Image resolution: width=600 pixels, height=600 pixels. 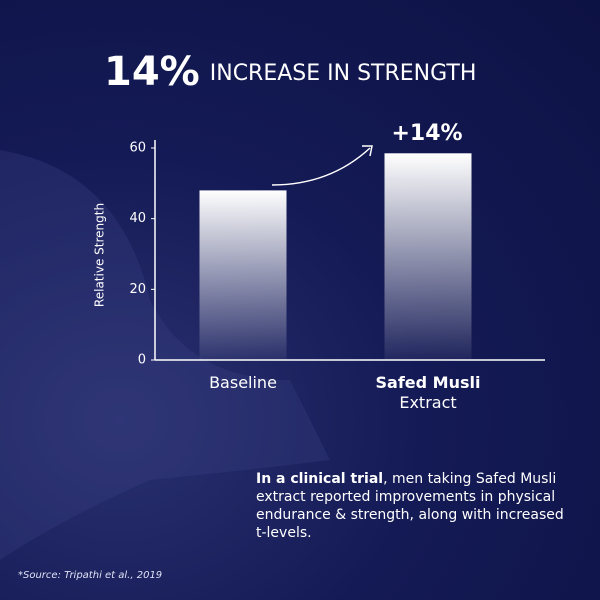 I want to click on y-tick-label: 40, so click(x=137, y=218).